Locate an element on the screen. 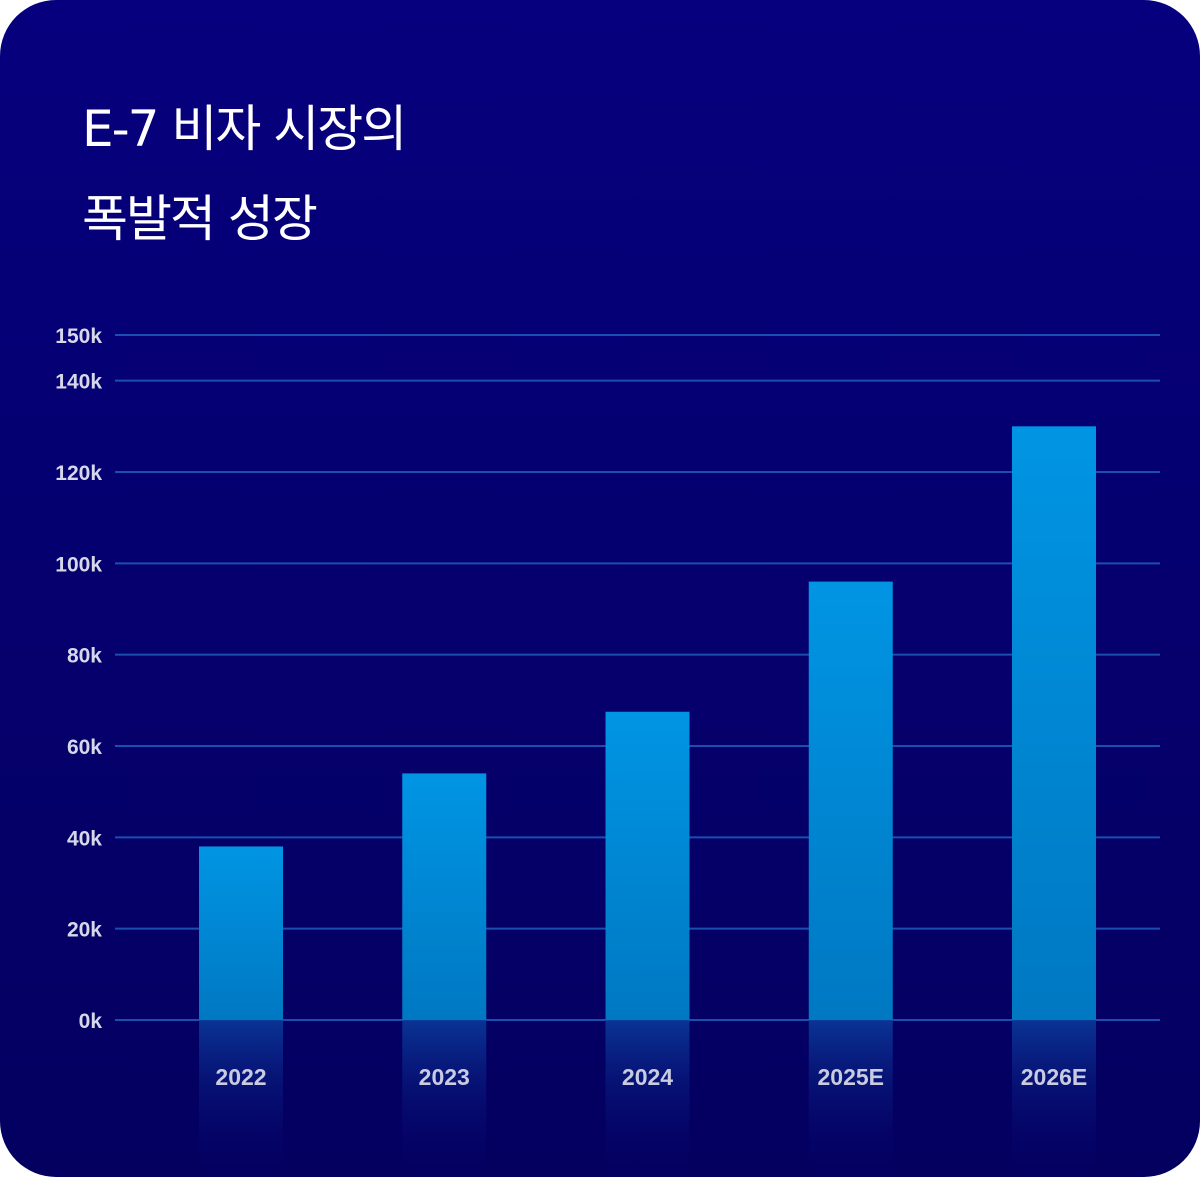  y-tick-label: 0k is located at coordinates (91, 1021).